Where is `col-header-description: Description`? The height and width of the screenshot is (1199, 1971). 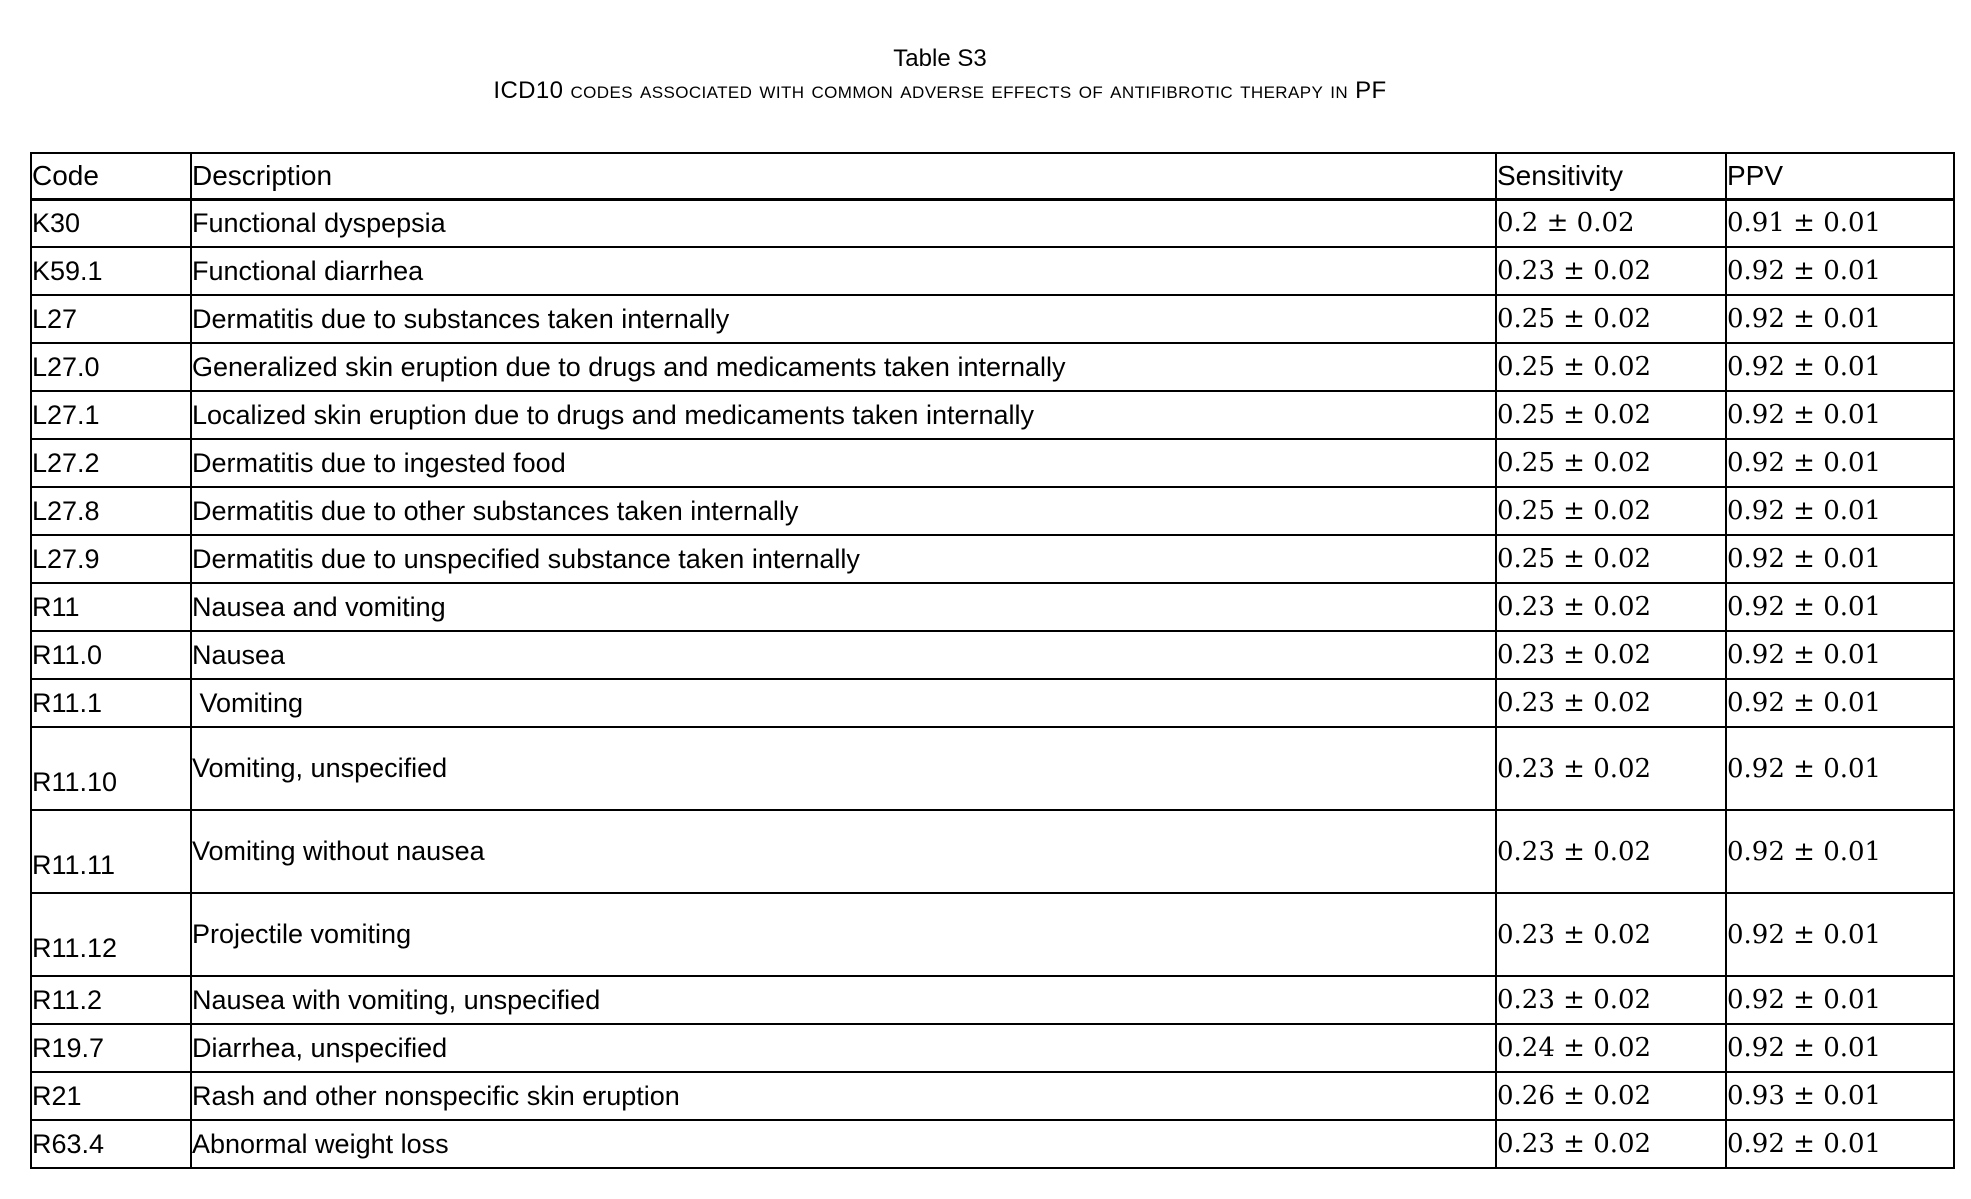
col-header-description: Description is located at coordinates (843, 176).